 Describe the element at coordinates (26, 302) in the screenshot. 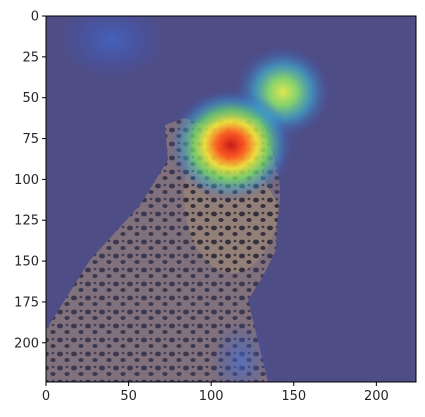

I see `y-tick-label: 175` at that location.